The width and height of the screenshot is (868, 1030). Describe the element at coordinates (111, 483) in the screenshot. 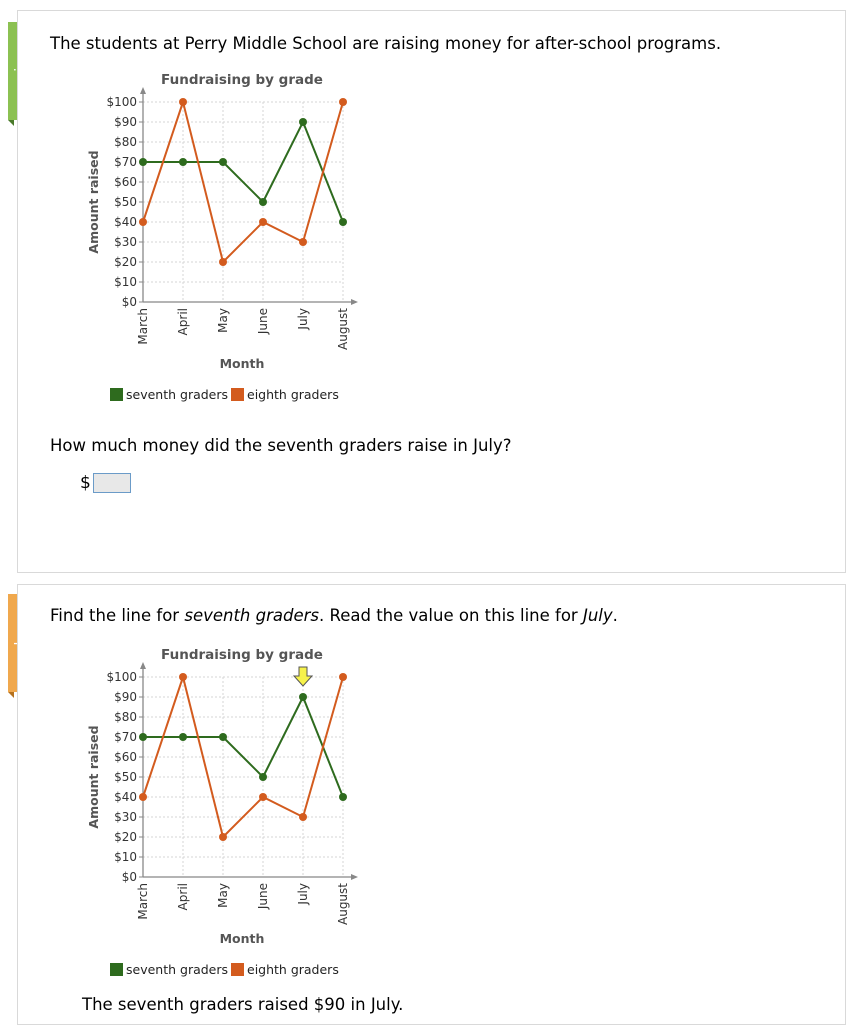

I see `answer-input` at that location.